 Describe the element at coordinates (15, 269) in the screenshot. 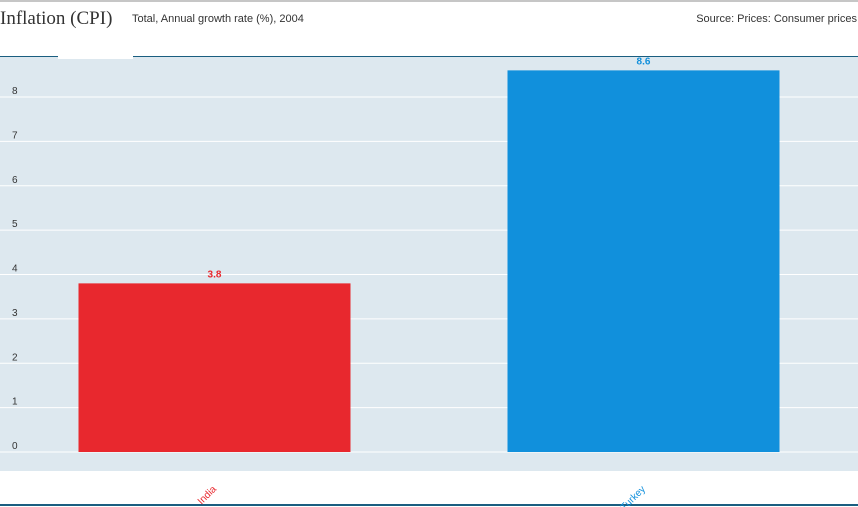

I see `y-tick-label: 4` at that location.